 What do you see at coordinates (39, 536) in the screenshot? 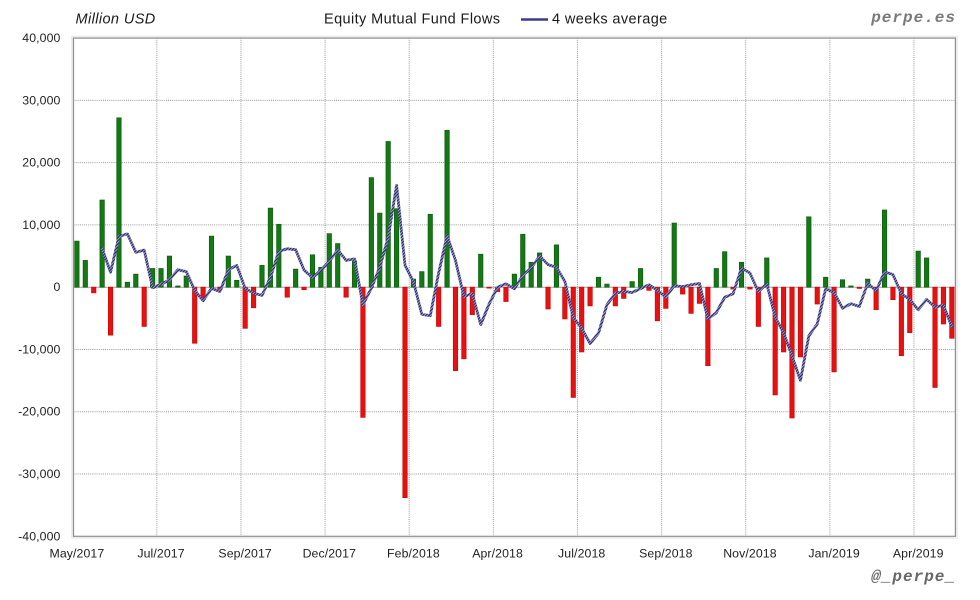
I see `svg-text: -40,000` at bounding box center [39, 536].